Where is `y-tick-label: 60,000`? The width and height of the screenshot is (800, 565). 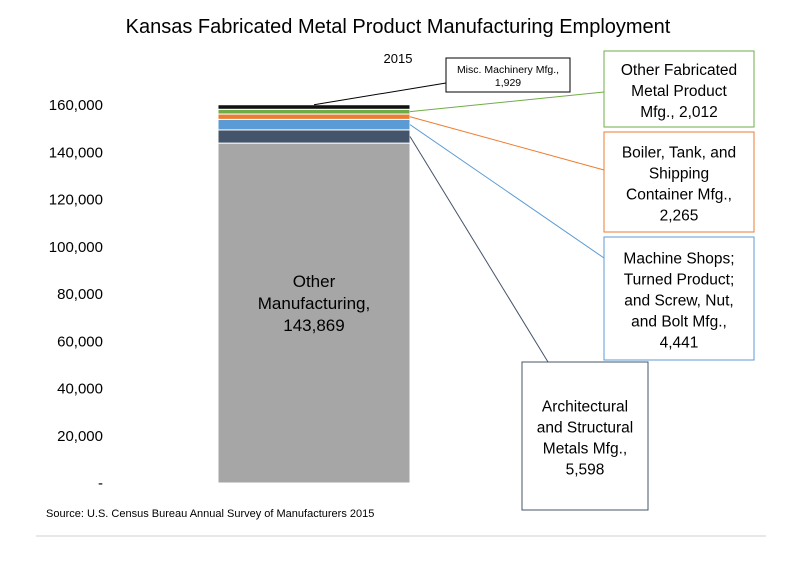
y-tick-label: 60,000 is located at coordinates (80, 341).